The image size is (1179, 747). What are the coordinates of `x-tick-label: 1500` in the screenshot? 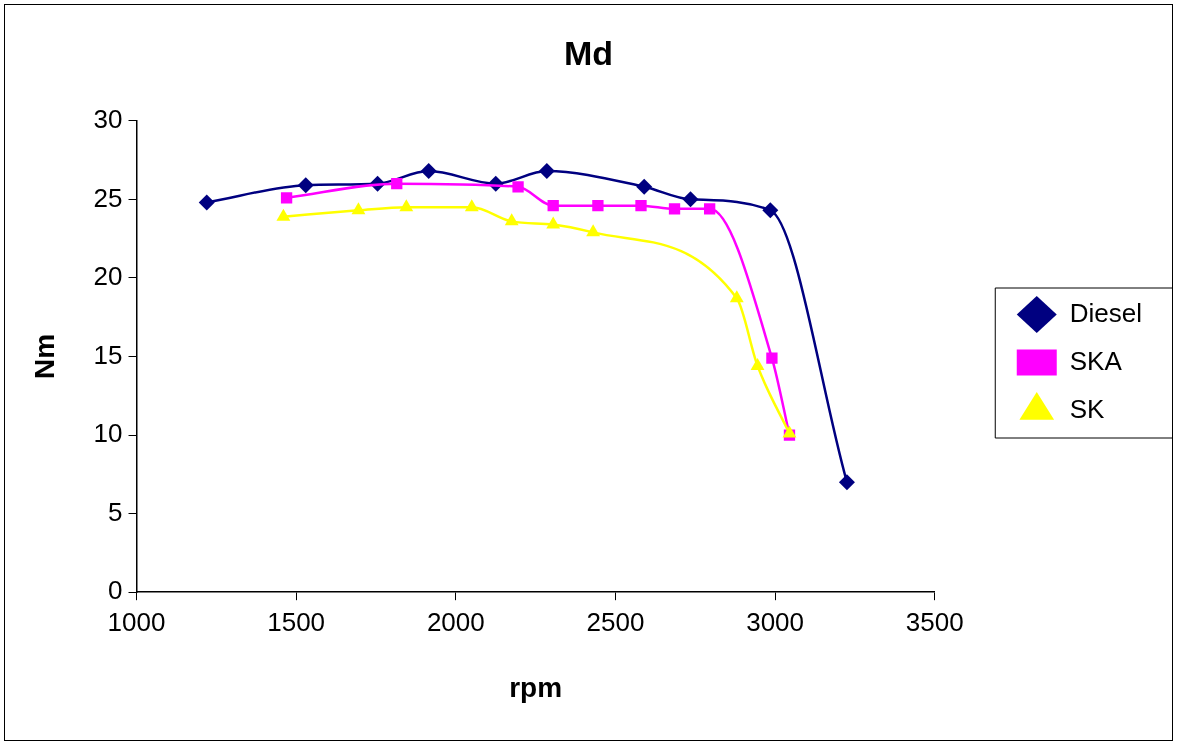 It's located at (296, 621).